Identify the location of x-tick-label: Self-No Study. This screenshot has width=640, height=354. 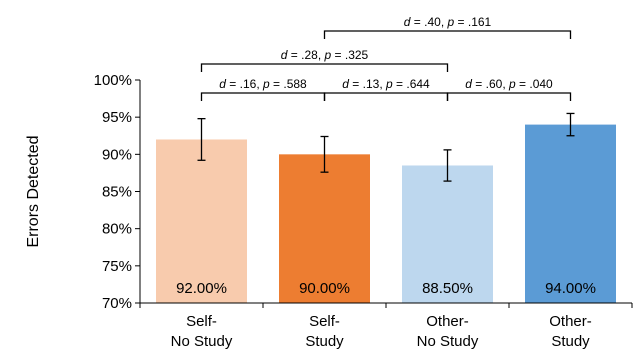
(202, 331).